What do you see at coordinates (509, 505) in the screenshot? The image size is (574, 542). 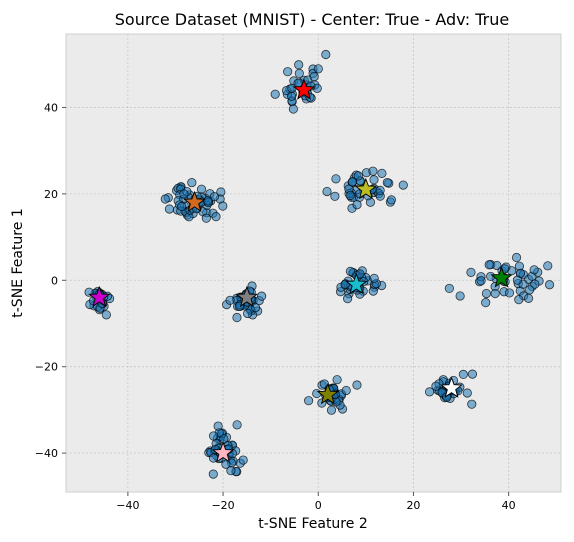 I see `x-tick-label: 40` at bounding box center [509, 505].